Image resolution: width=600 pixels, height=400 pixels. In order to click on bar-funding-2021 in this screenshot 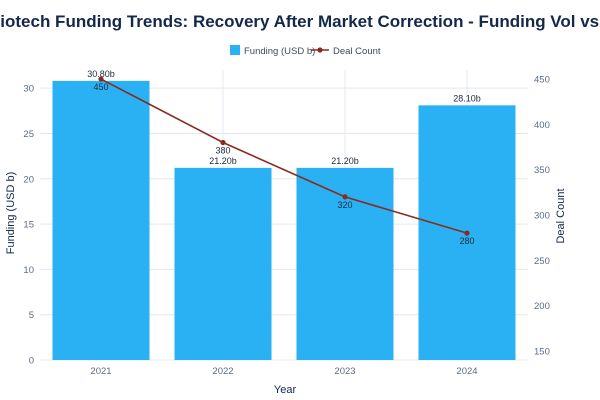, I will do `click(101, 220)`.